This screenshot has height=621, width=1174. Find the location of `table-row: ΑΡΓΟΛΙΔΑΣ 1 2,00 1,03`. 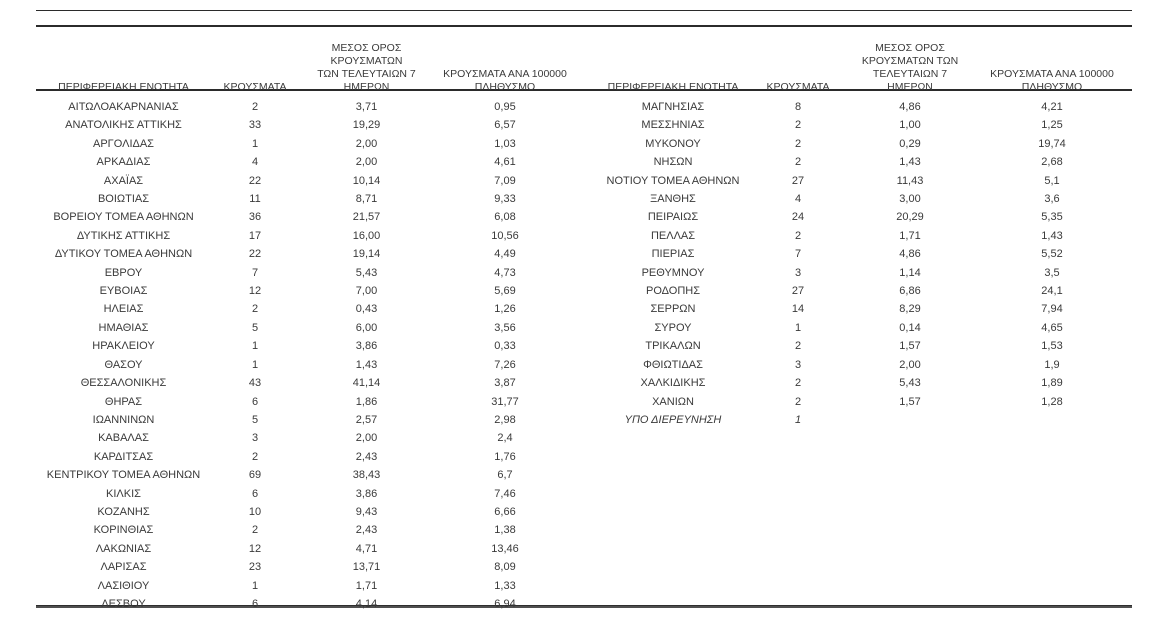

table-row: ΑΡΓΟΛΙΔΑΣ 1 2,00 1,03 is located at coordinates (306, 144).